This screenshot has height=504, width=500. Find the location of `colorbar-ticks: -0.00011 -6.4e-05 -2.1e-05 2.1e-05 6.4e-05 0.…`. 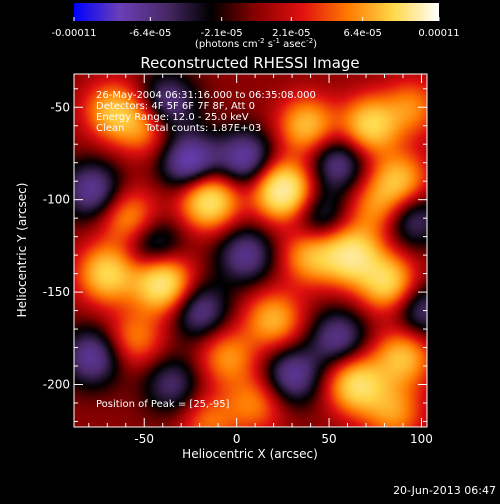

colorbar-ticks: -0.00011 -6.4e-05 -2.1e-05 2.1e-05 6.4e-05 0.… is located at coordinates (256, 28).